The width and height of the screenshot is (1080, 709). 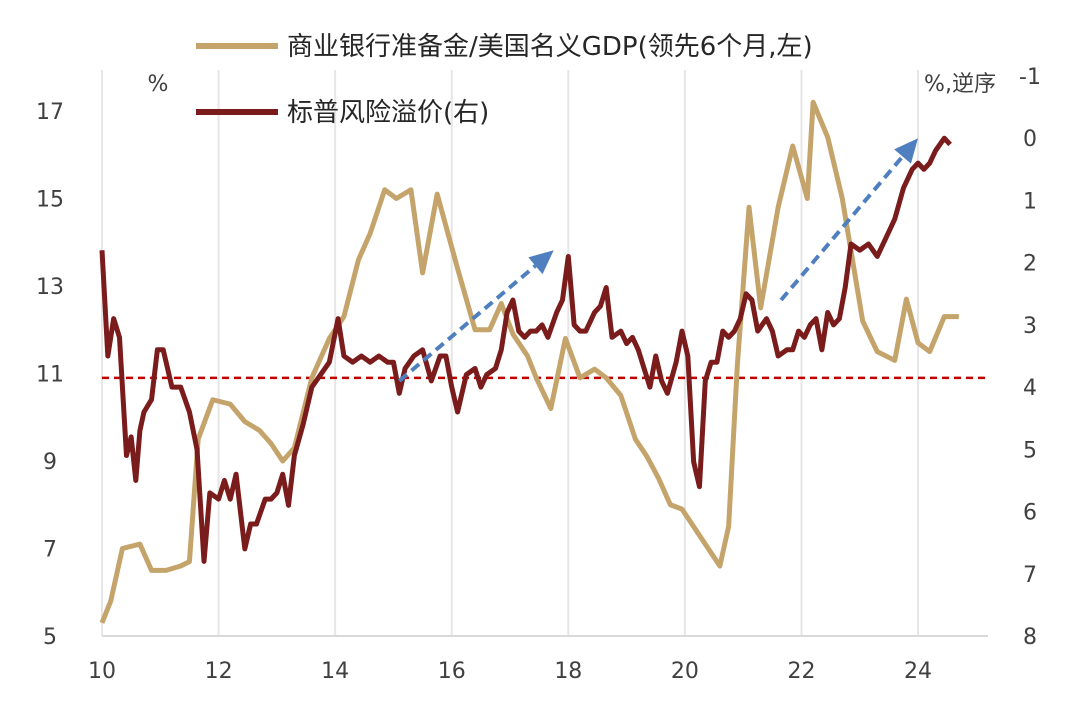 What do you see at coordinates (568, 671) in the screenshot?
I see `x-tick-label: 18` at bounding box center [568, 671].